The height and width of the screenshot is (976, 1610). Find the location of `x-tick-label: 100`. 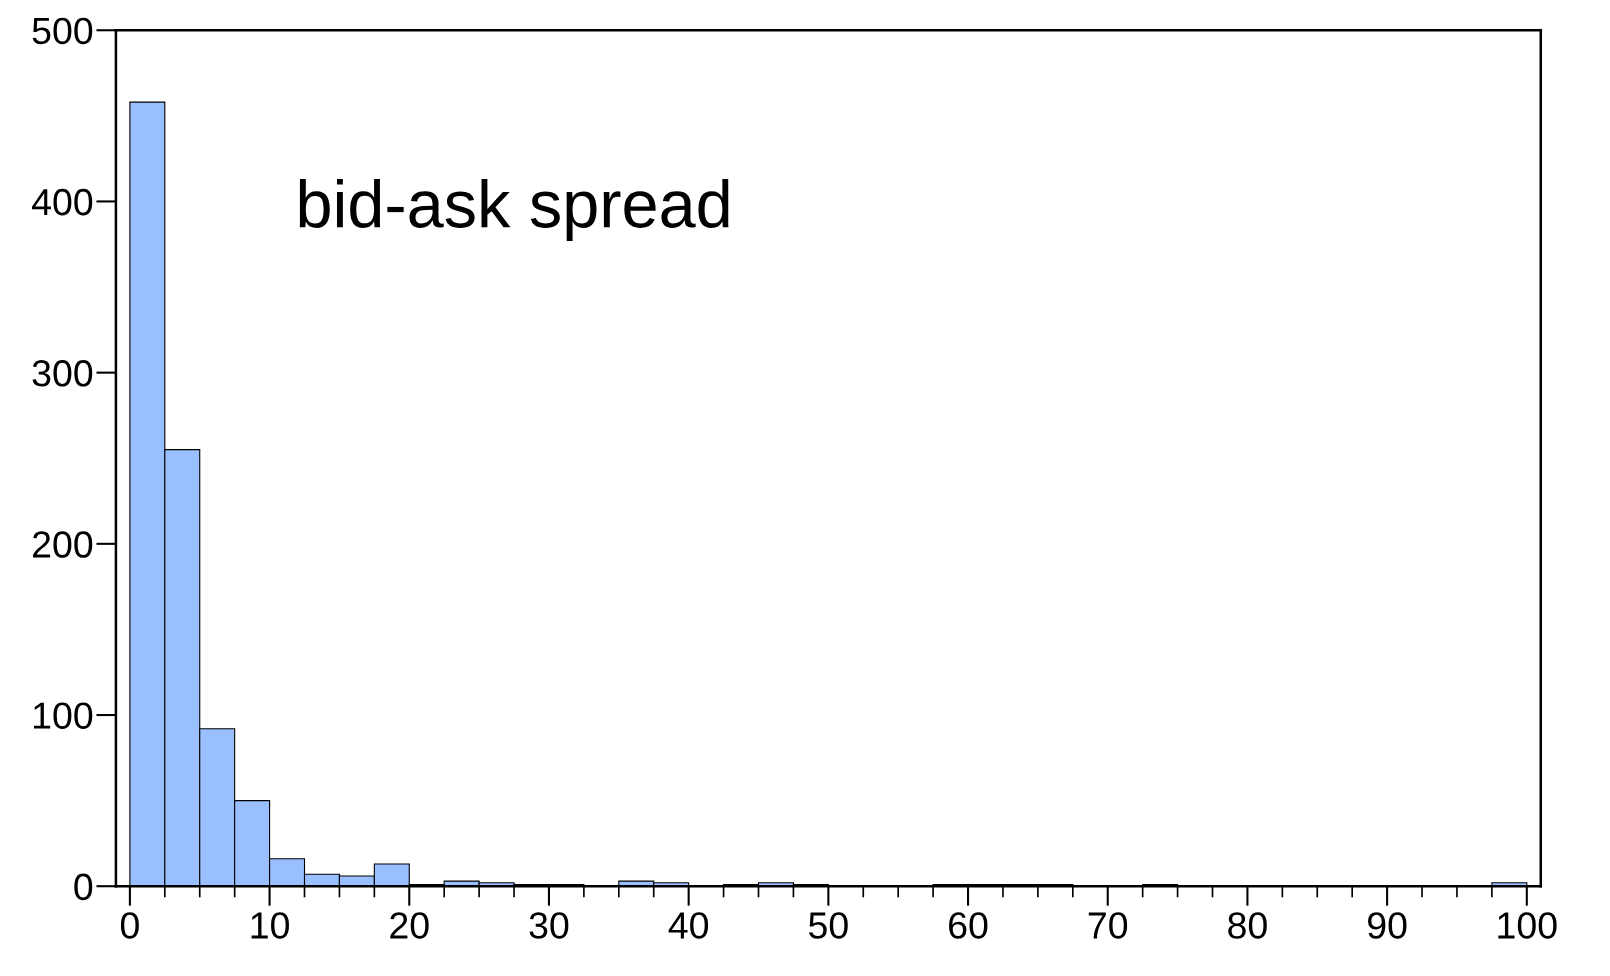

x-tick-label: 100 is located at coordinates (1527, 925).